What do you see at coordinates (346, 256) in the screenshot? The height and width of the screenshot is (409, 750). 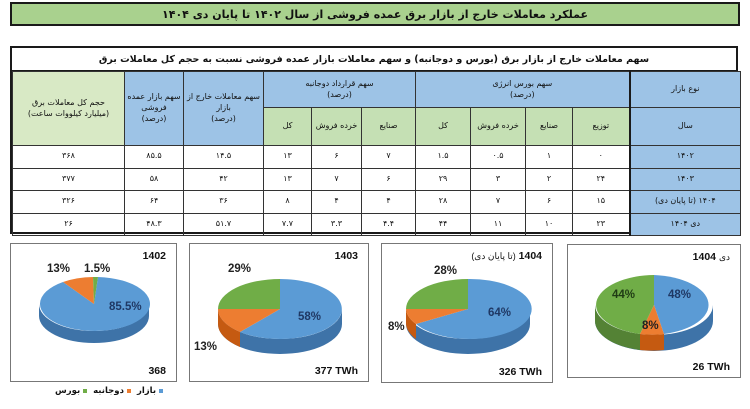 I see `pie-year: 1403` at bounding box center [346, 256].